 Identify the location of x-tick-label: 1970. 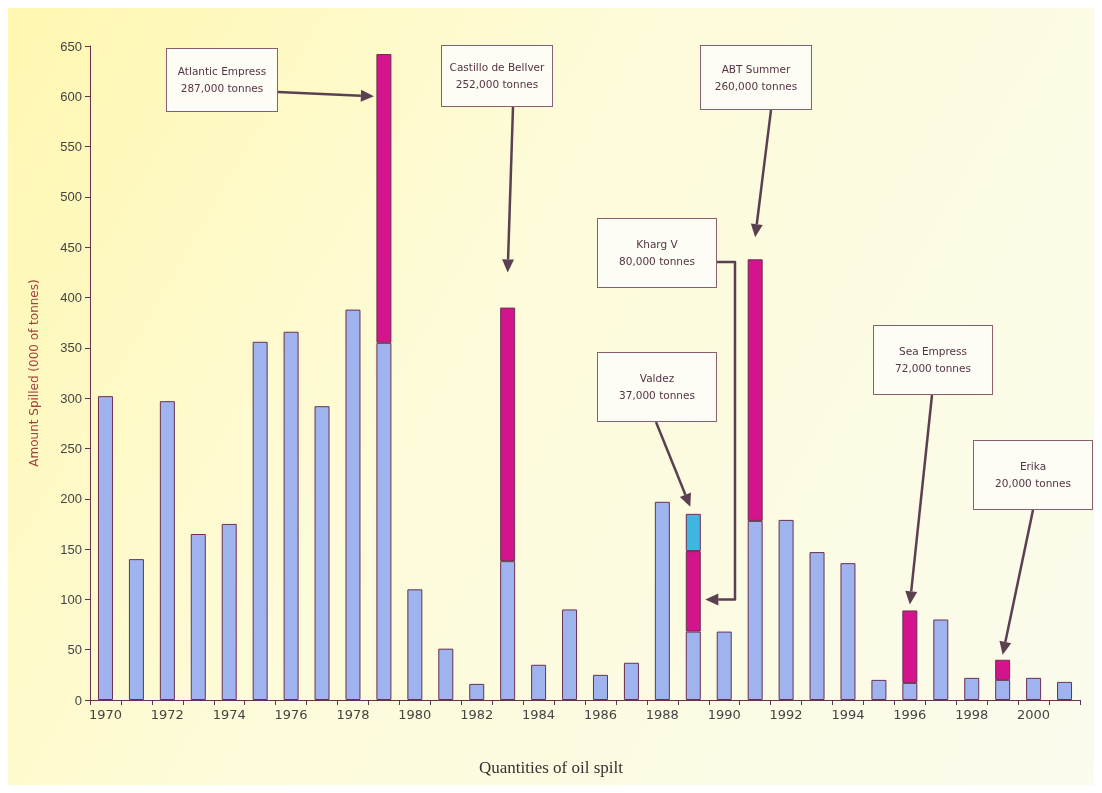
(105, 714).